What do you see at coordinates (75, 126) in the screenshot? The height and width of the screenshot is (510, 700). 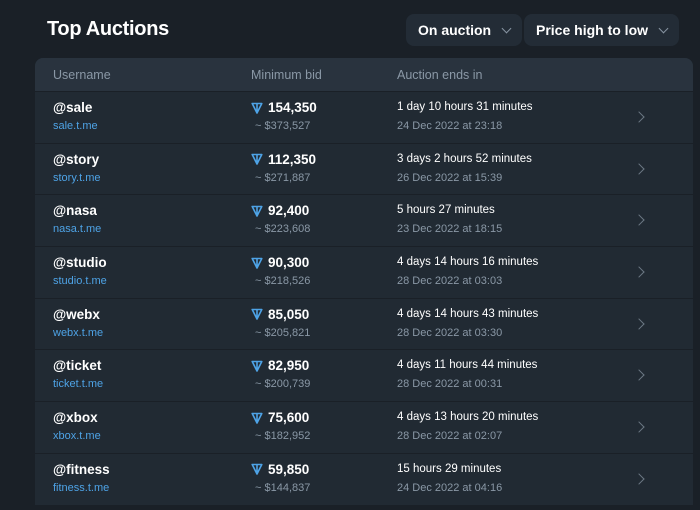 I see `username-link: sale.t.me` at bounding box center [75, 126].